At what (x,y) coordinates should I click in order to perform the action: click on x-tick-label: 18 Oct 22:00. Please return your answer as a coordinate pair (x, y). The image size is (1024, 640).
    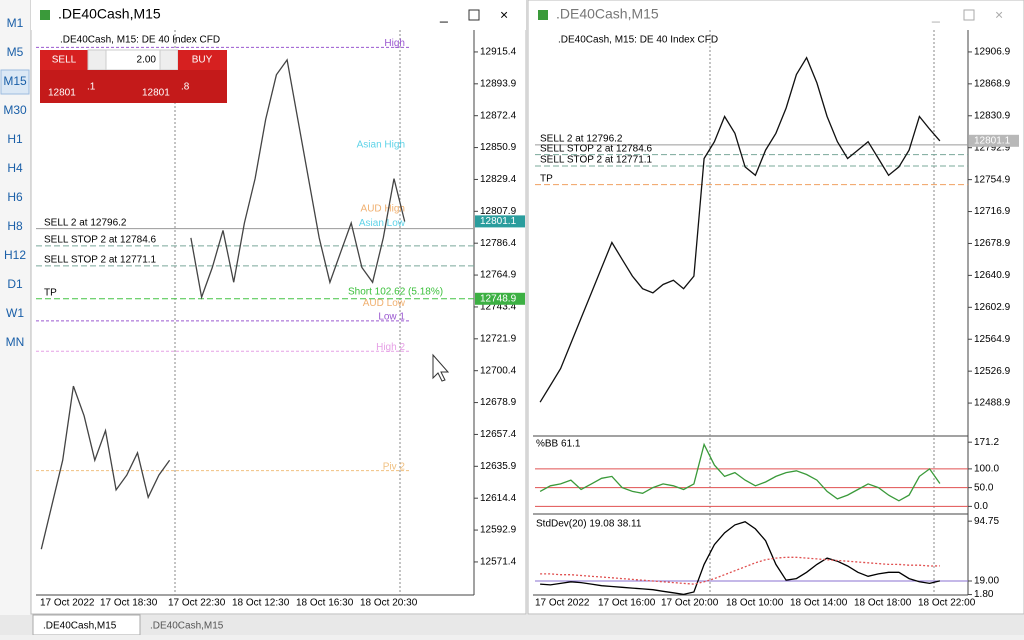
    Looking at the image, I should click on (947, 603).